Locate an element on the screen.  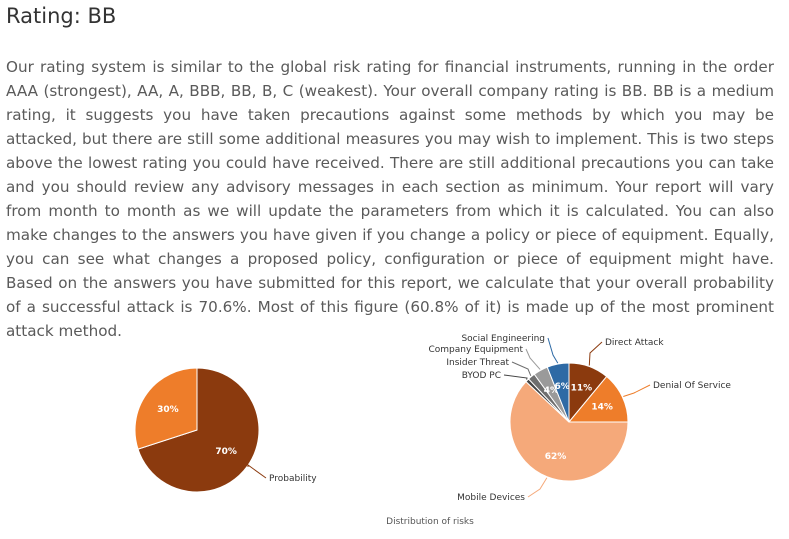
social-engineering-slice is located at coordinates (558, 392).